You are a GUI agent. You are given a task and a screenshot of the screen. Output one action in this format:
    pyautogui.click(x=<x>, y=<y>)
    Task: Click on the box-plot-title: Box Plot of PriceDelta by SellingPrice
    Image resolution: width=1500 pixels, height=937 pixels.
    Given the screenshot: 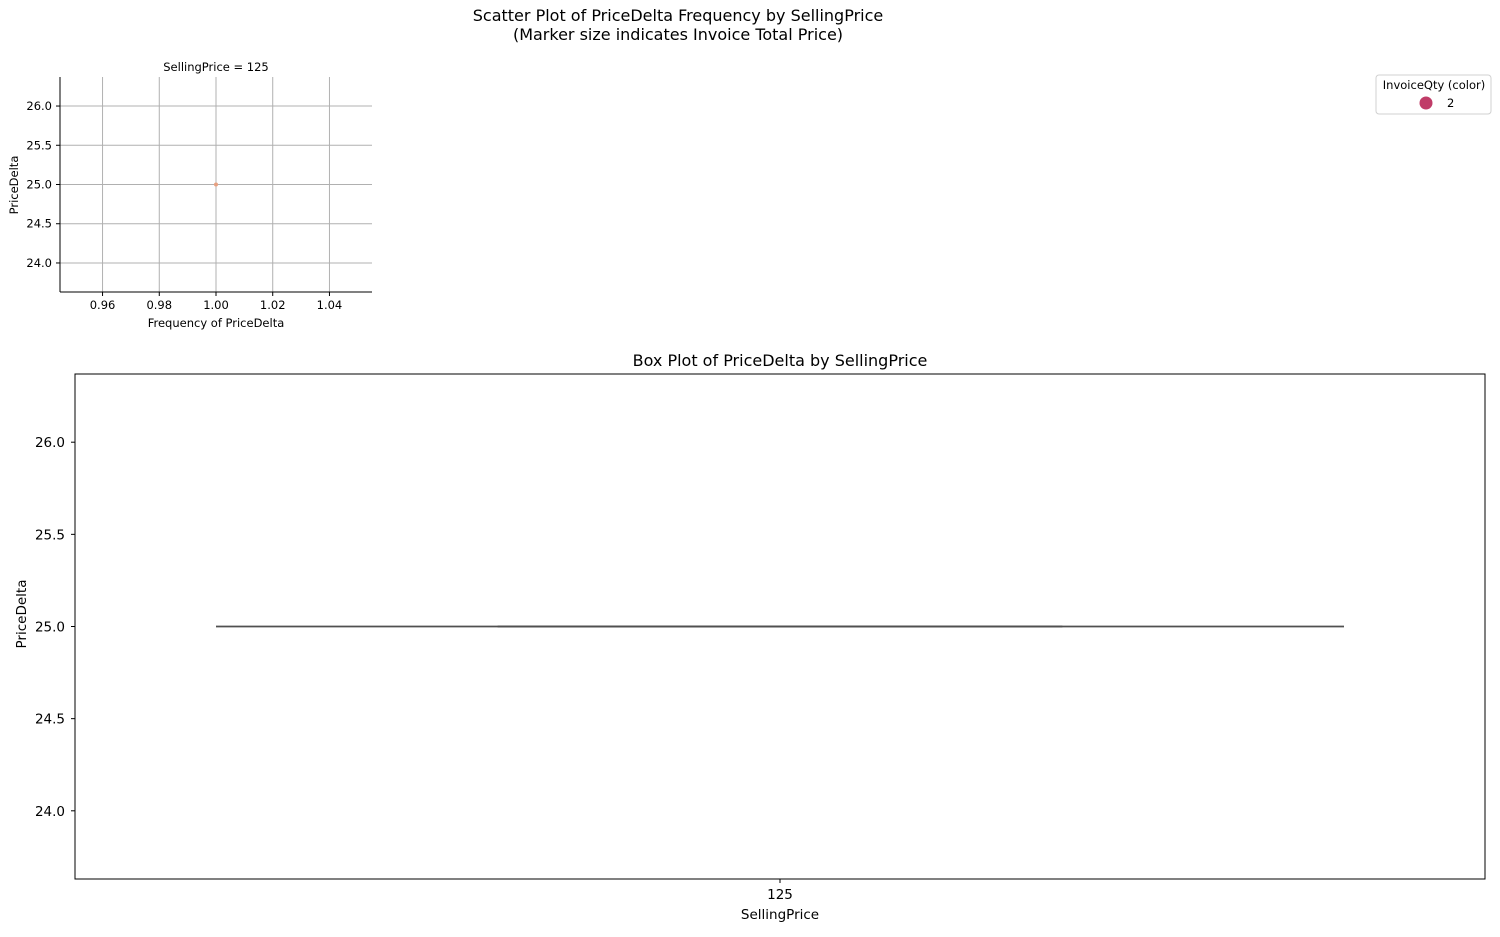 What is the action you would take?
    pyautogui.click(x=780, y=360)
    